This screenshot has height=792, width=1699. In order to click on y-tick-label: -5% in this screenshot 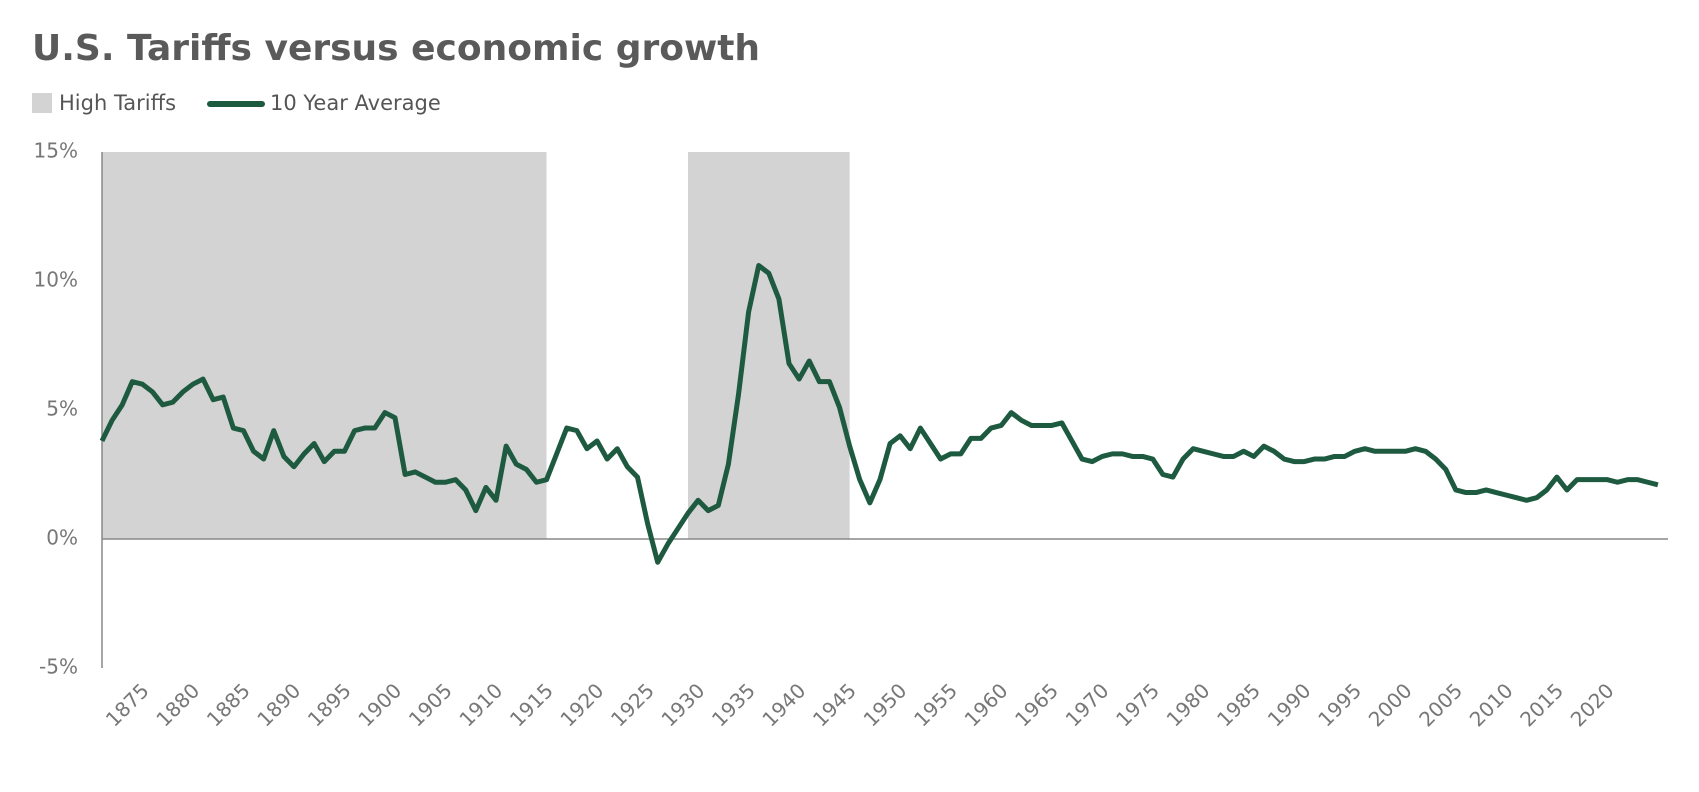, I will do `click(58, 667)`.